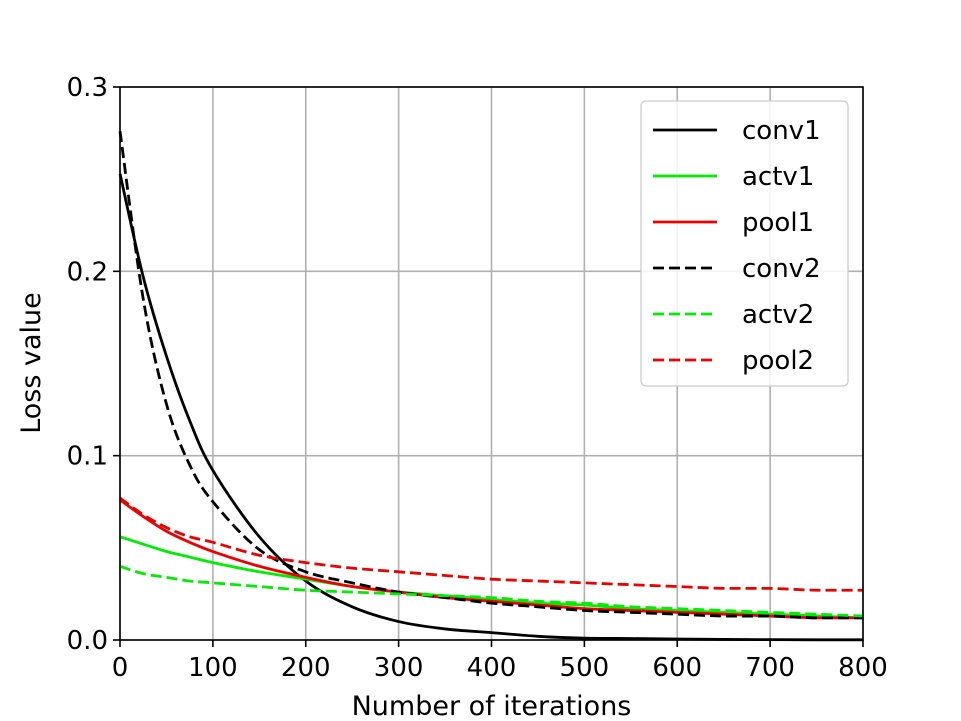 The image size is (961, 721). Describe the element at coordinates (87, 641) in the screenshot. I see `y-tick-label: 0.0` at that location.